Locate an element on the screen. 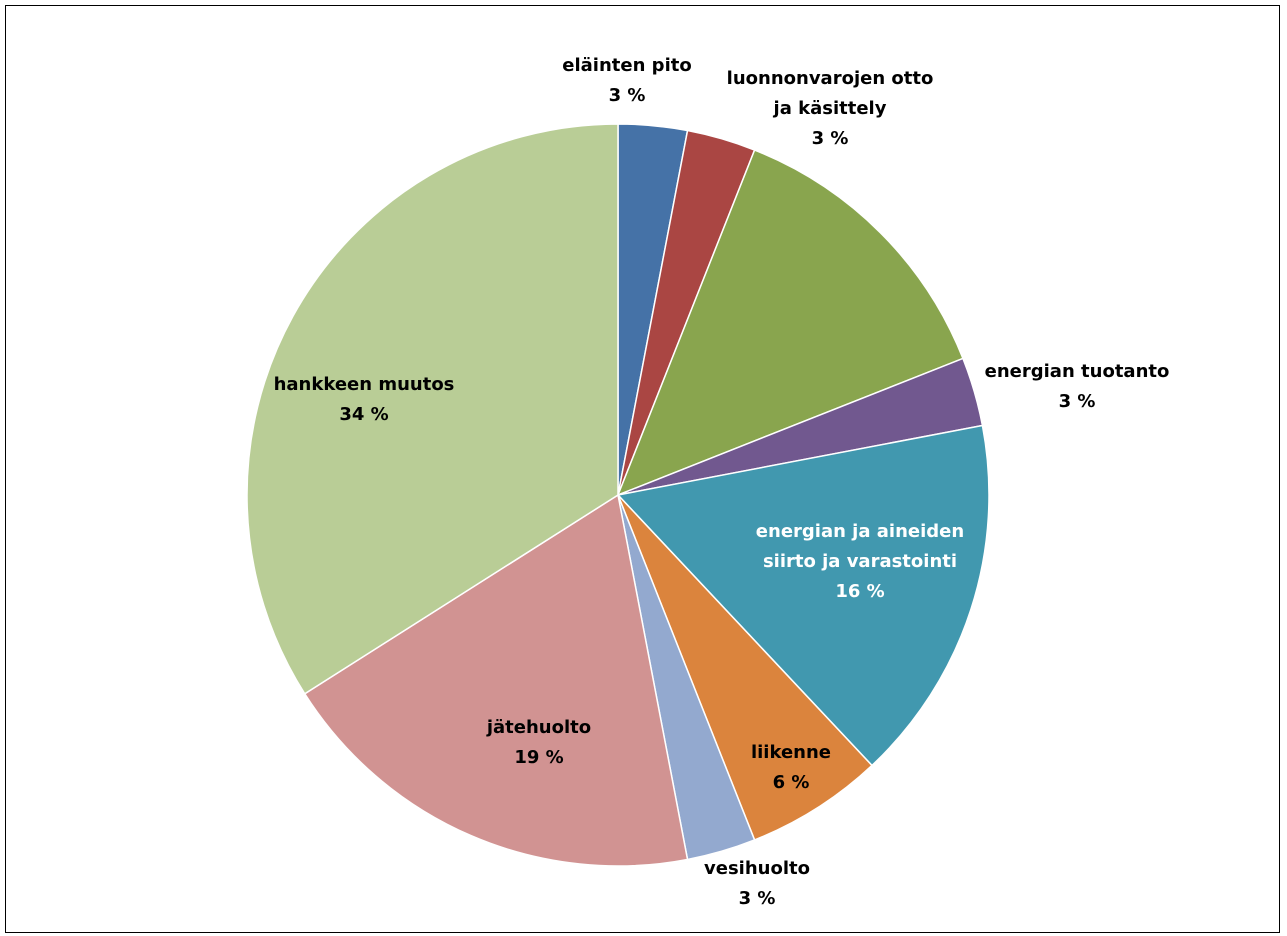 This screenshot has height=936, width=1287. slice-name-label-8: jätehuolto is located at coordinates (538, 727).